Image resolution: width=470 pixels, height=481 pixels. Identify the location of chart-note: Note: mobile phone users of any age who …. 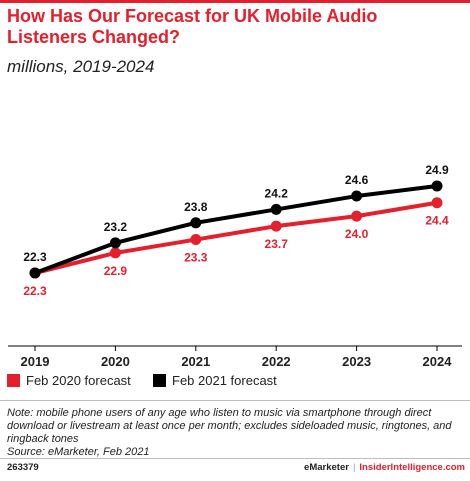
(236, 433).